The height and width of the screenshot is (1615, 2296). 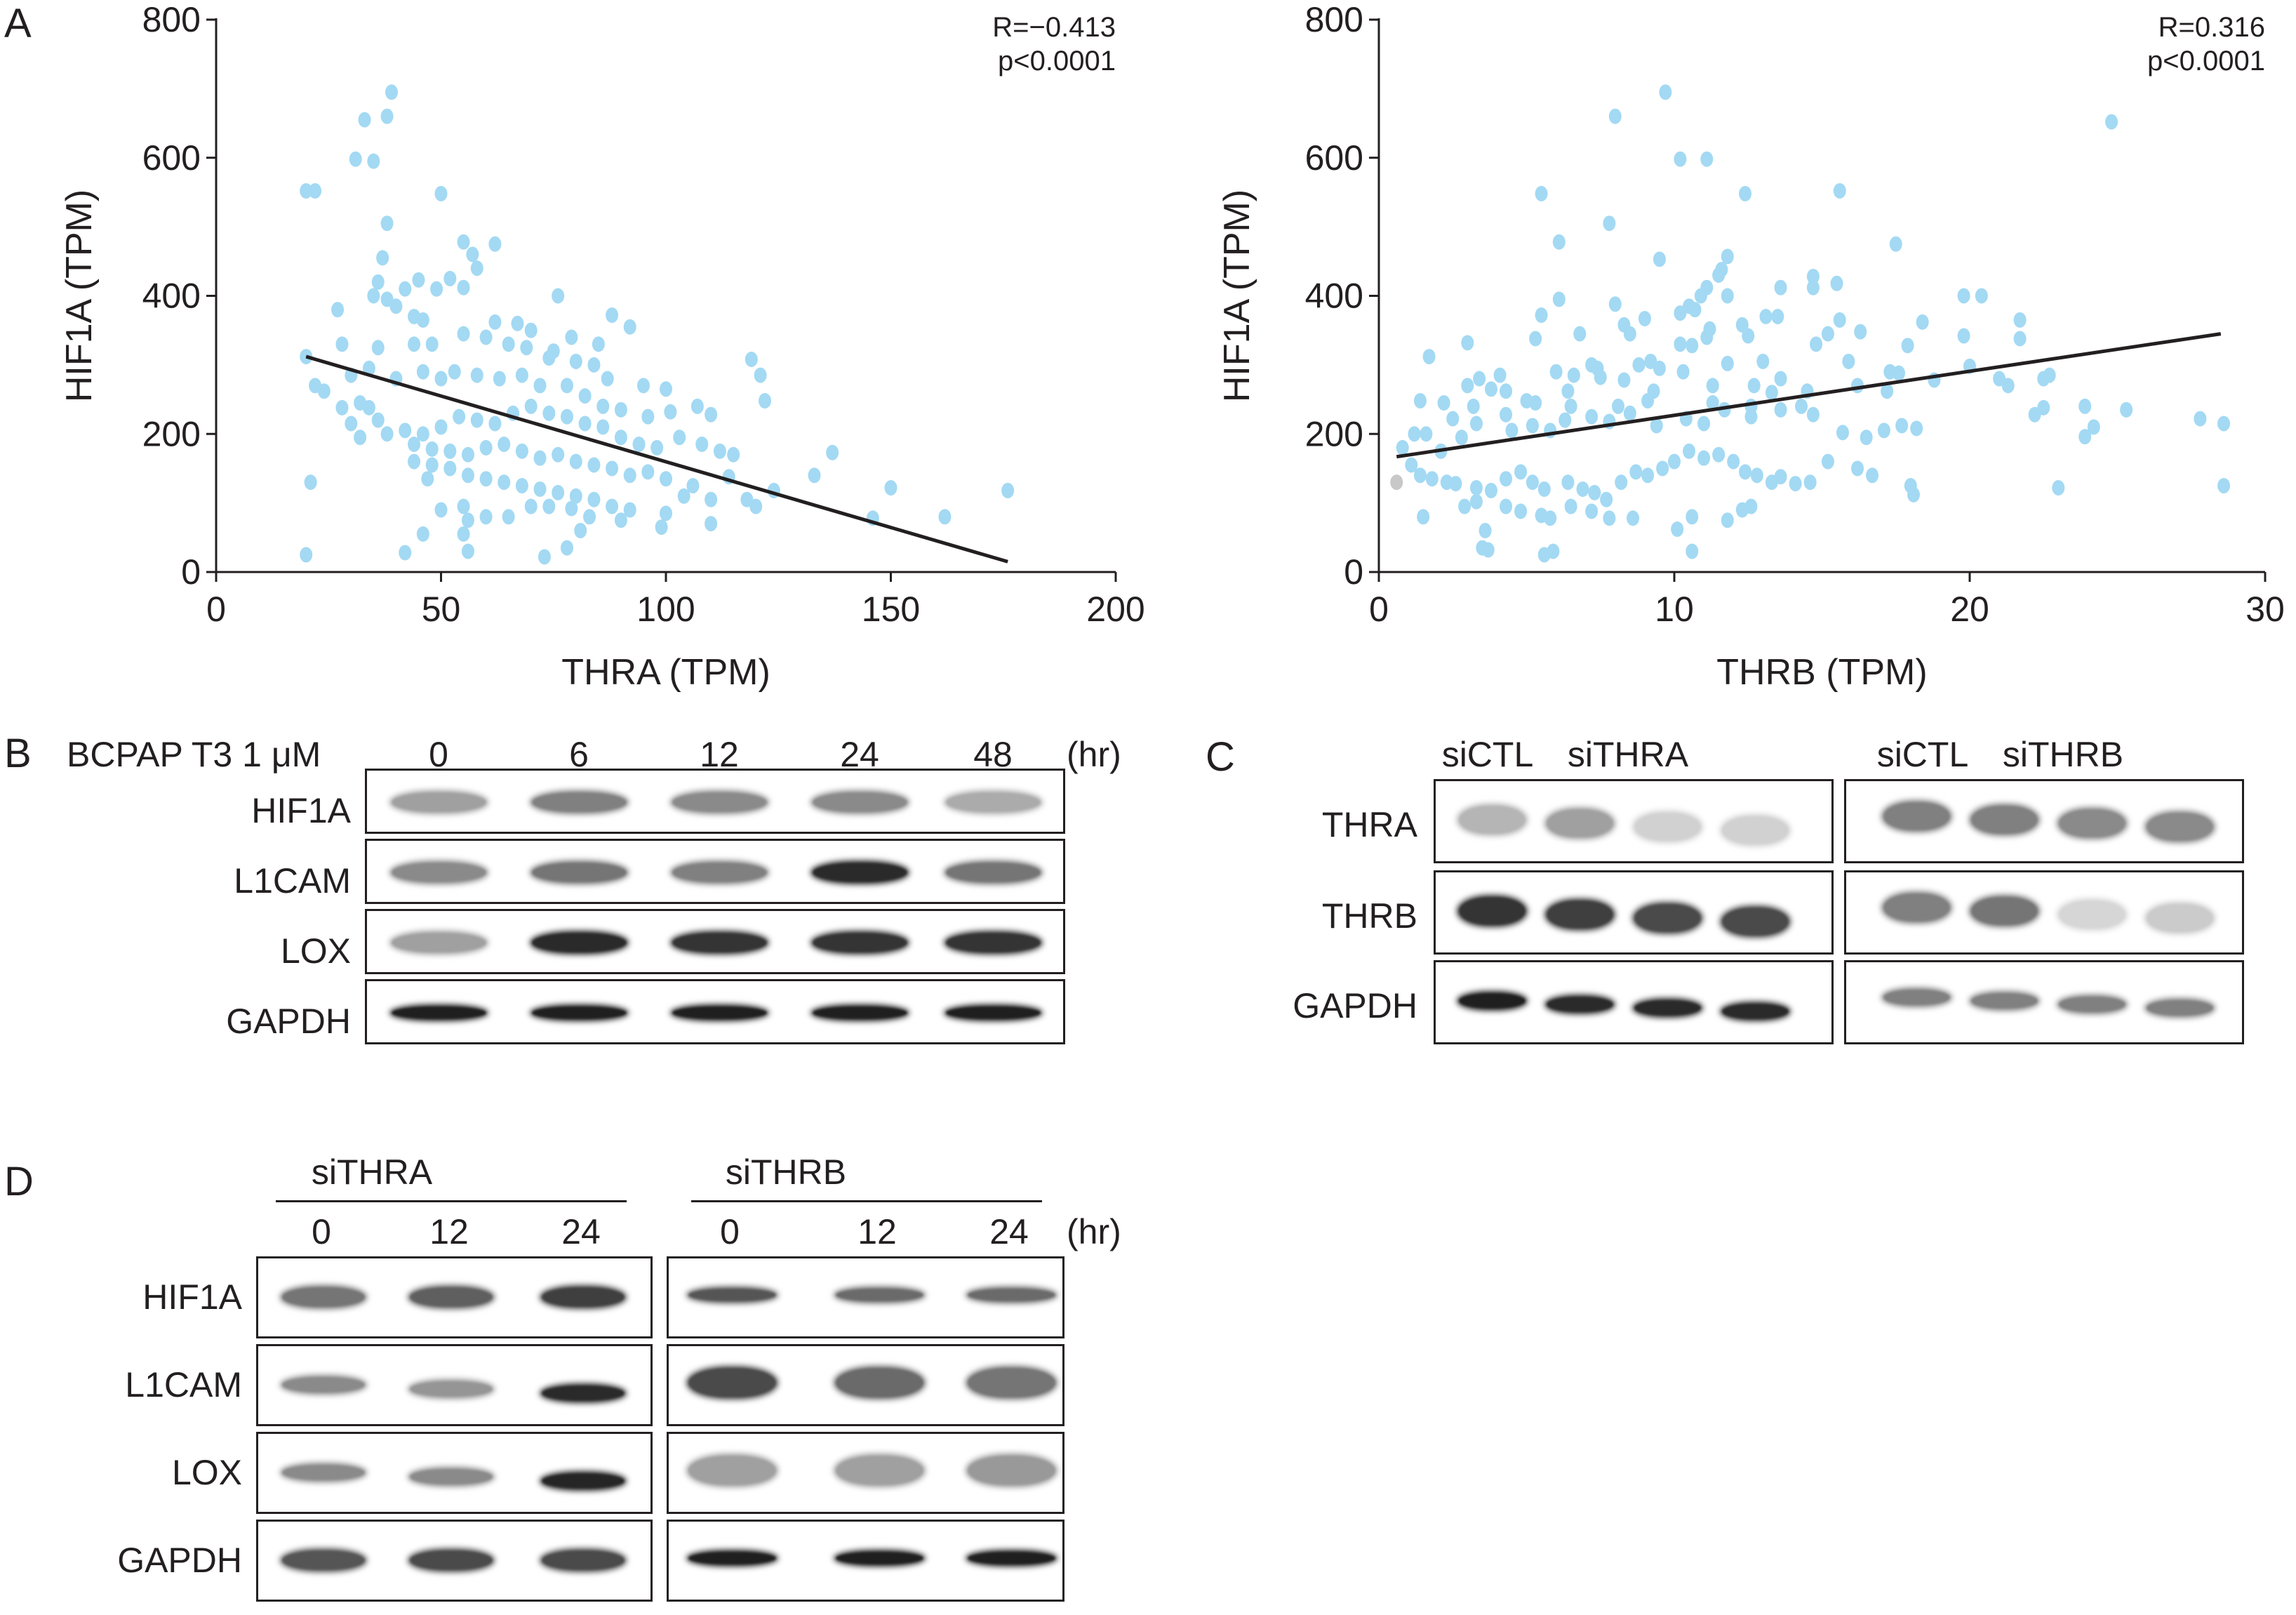 What do you see at coordinates (451, 1201) in the screenshot?
I see `group-underline` at bounding box center [451, 1201].